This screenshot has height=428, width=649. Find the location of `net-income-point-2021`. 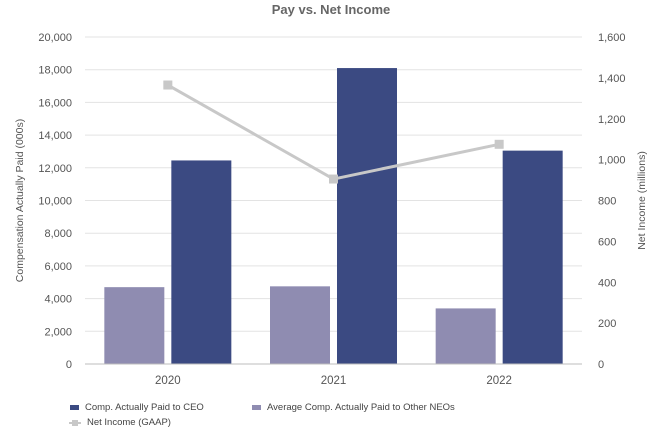

net-income-point-2021 is located at coordinates (333, 179).